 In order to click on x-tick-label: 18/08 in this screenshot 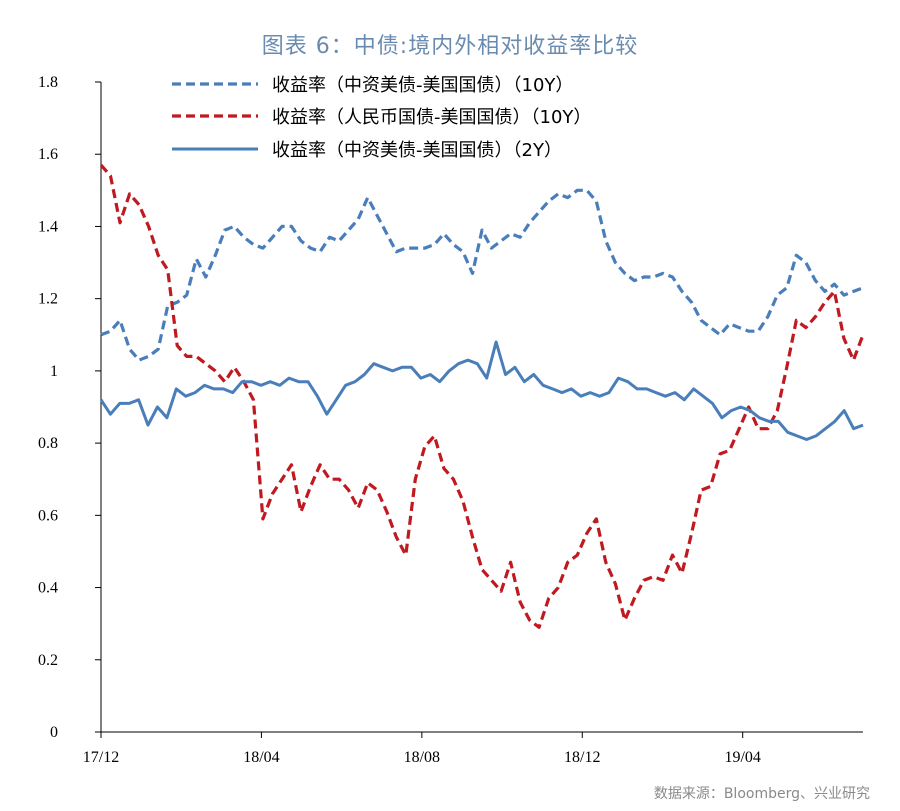, I will do `click(422, 757)`.